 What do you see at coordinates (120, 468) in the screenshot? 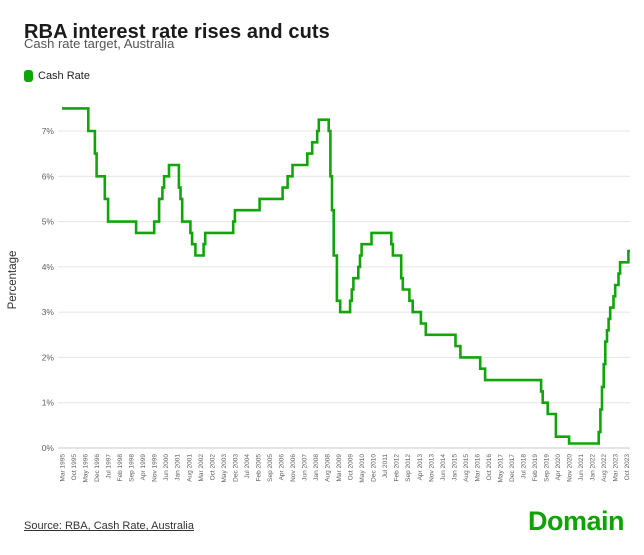
I see `x-tick-label: Feb 1998` at bounding box center [120, 468].